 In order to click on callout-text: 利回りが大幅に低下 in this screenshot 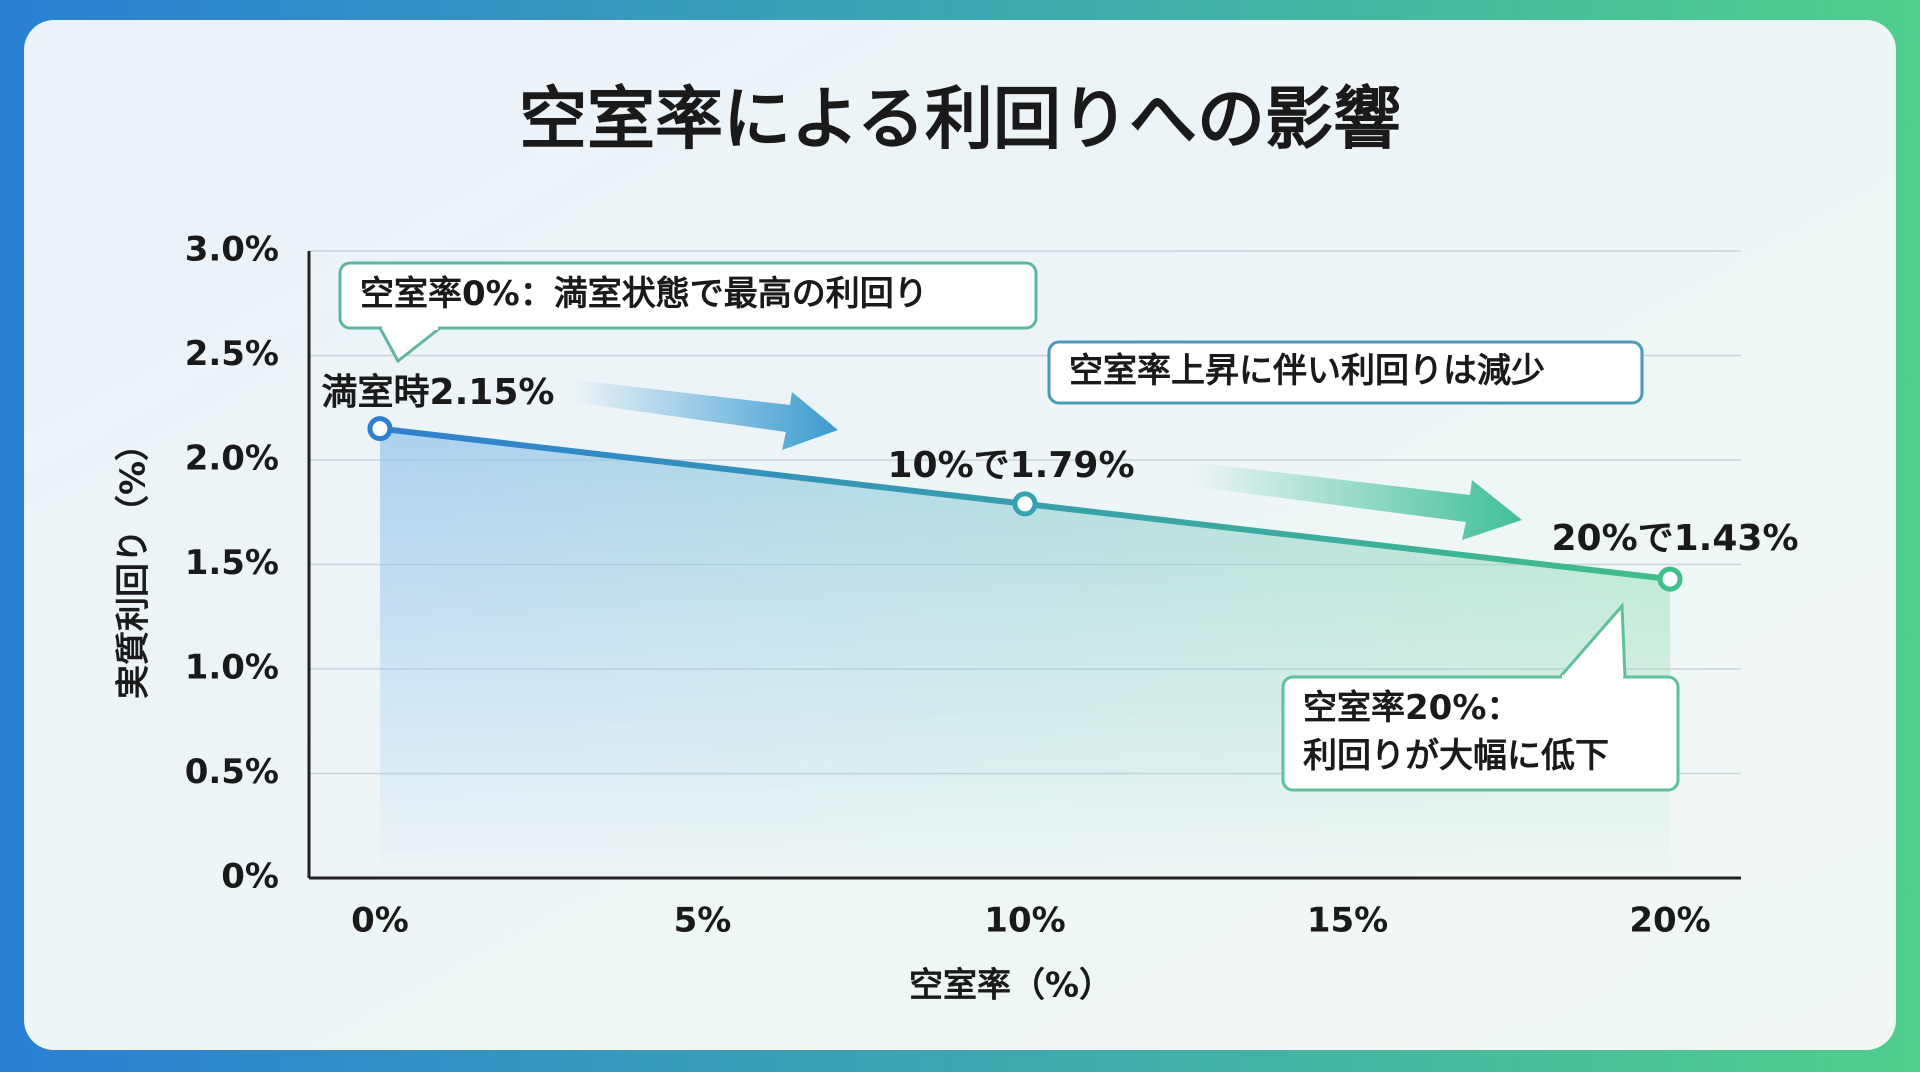, I will do `click(1456, 756)`.